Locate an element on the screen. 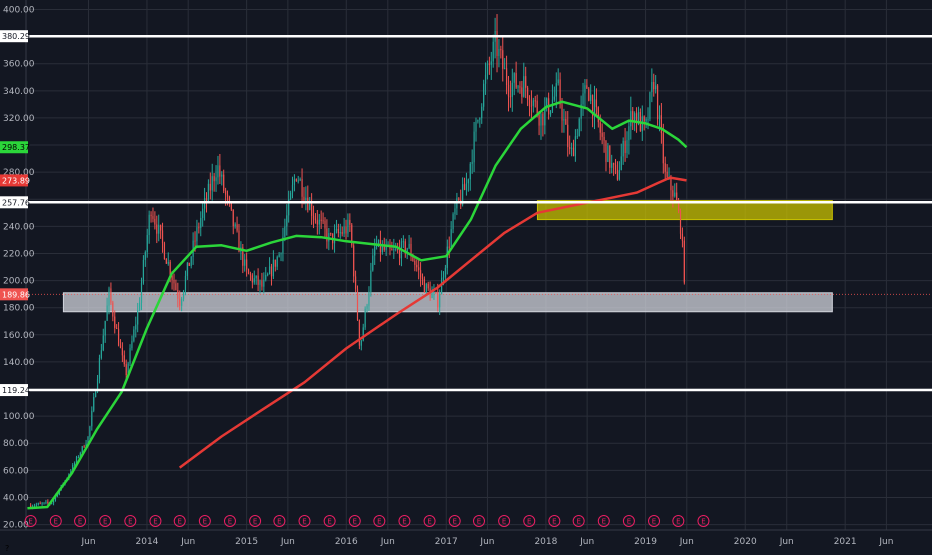 The image size is (932, 555). corner-label: ? is located at coordinates (7, 548).